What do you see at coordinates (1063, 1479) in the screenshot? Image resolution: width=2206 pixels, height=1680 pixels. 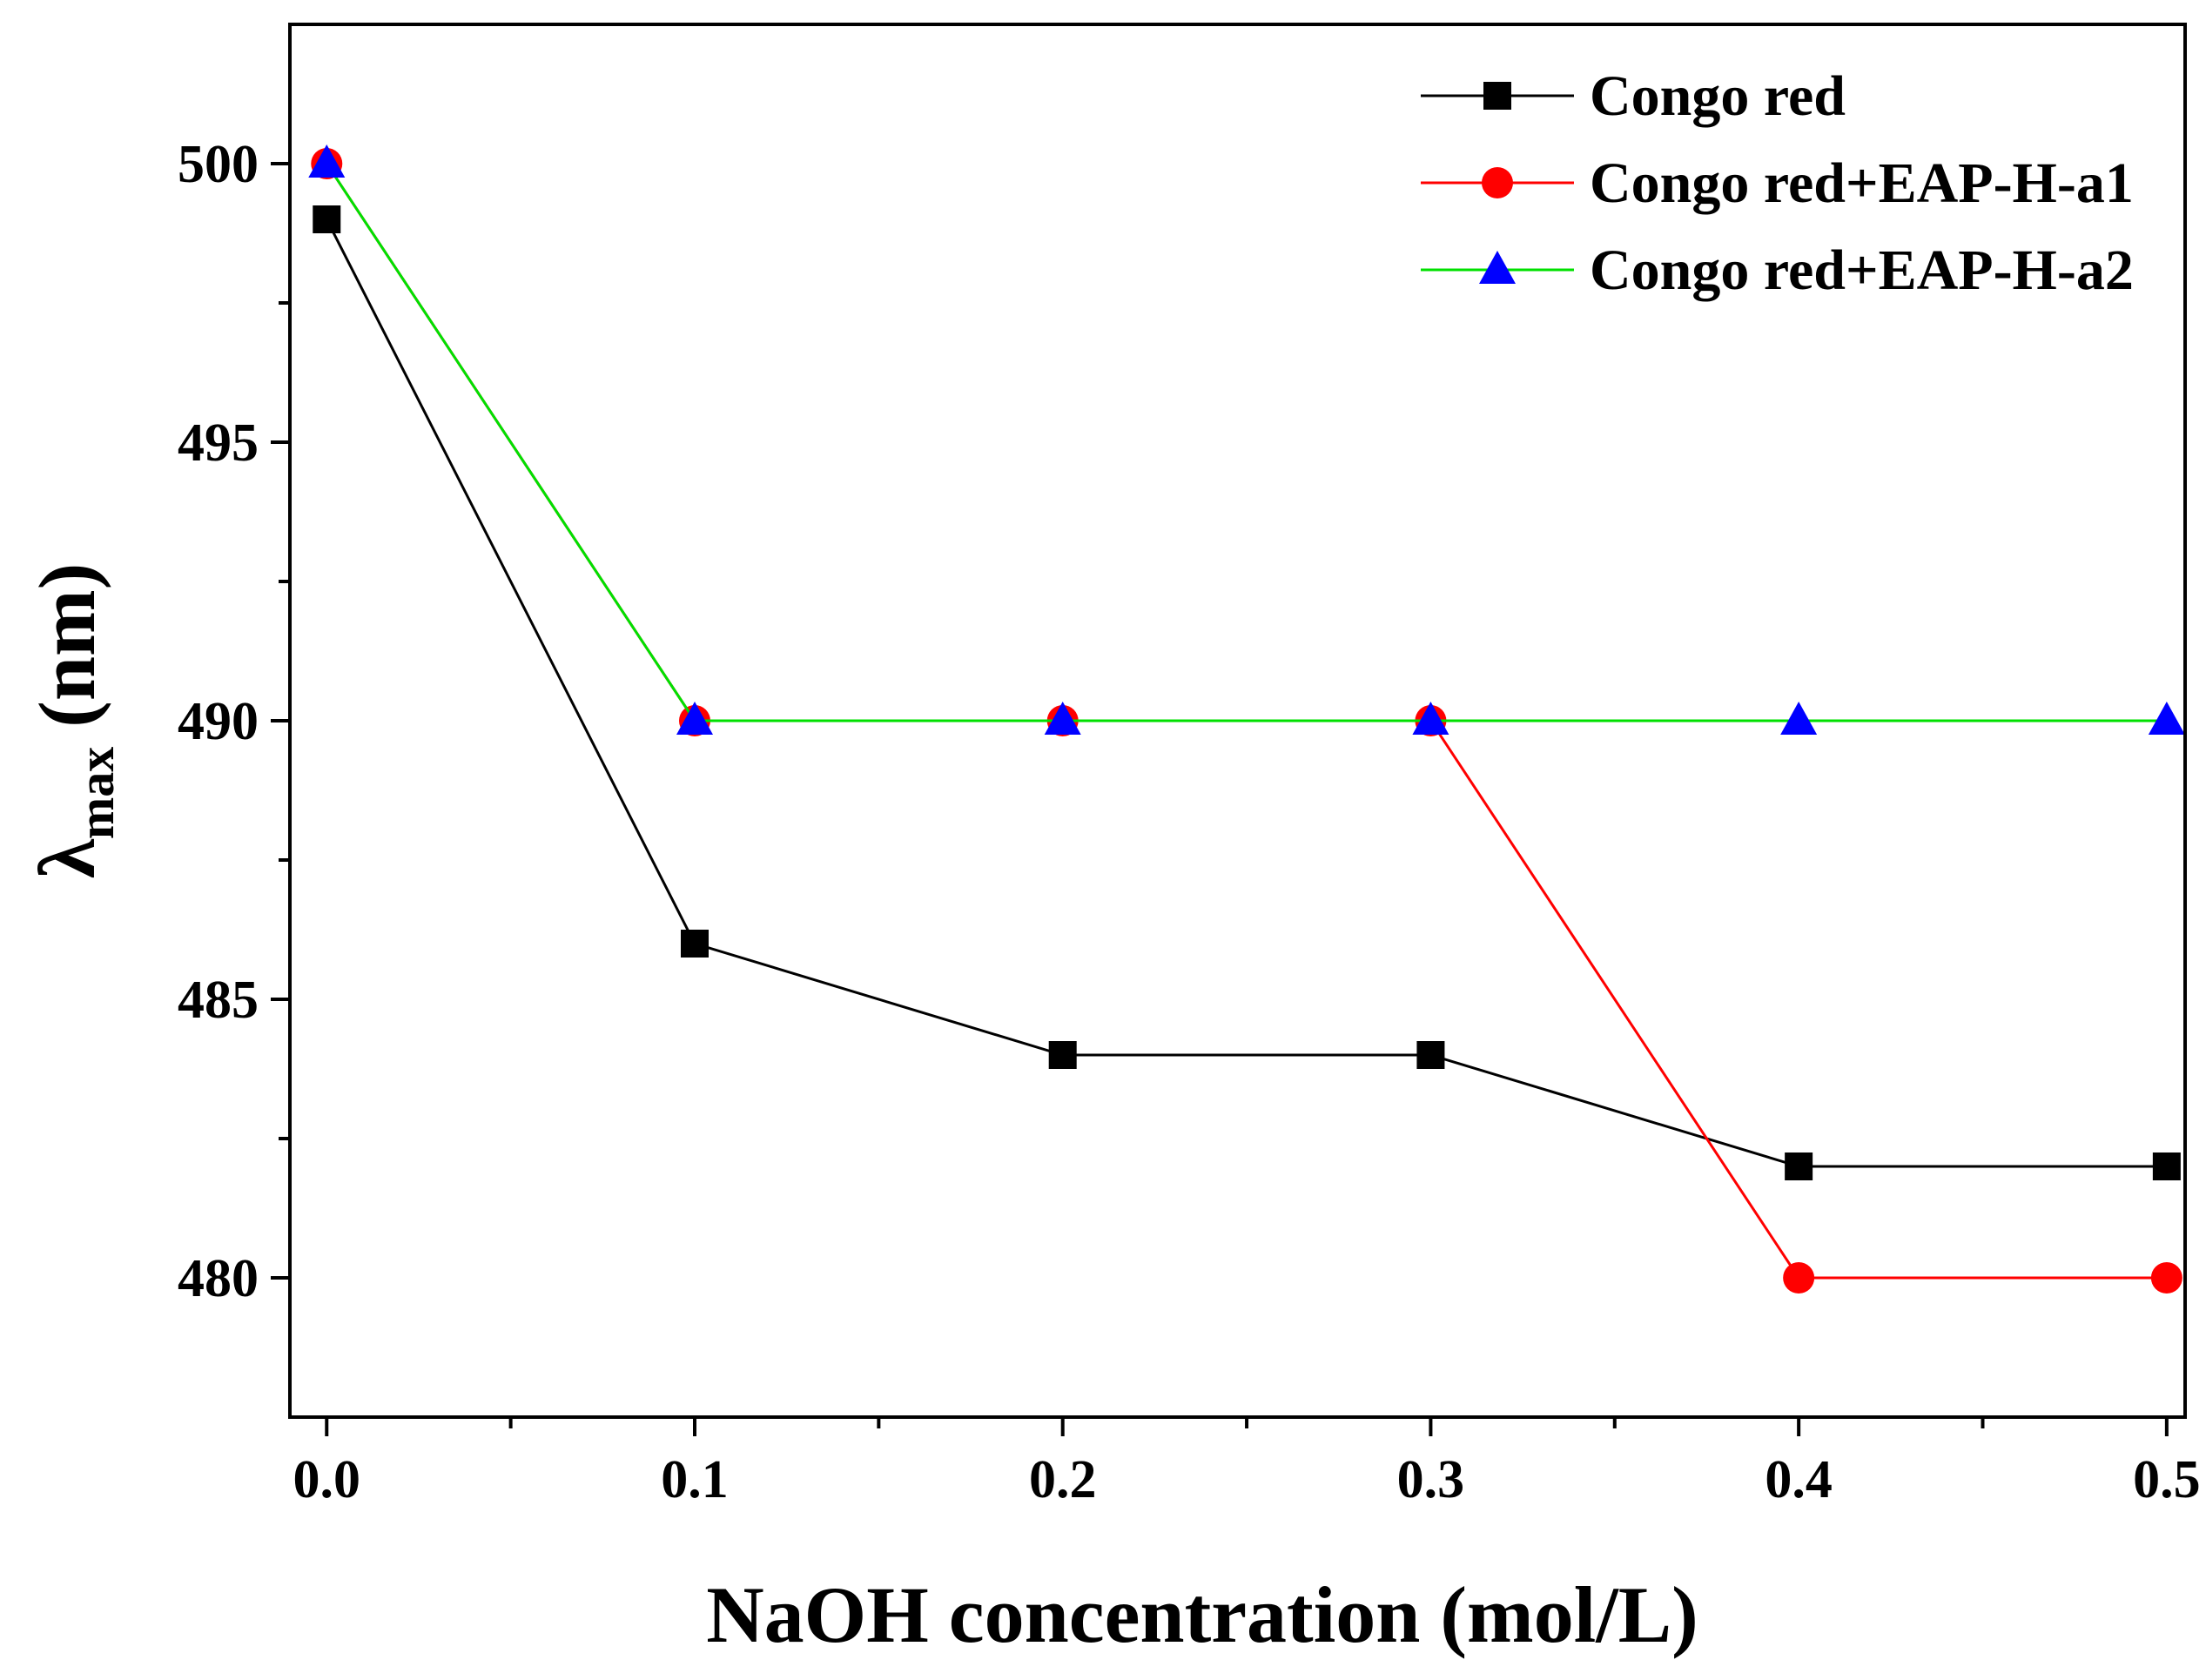 I see `x-tick-label: 0.2` at bounding box center [1063, 1479].